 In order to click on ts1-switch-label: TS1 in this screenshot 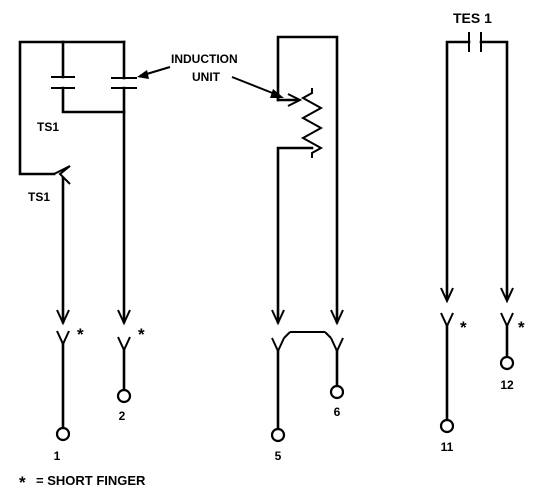, I will do `click(39, 197)`.